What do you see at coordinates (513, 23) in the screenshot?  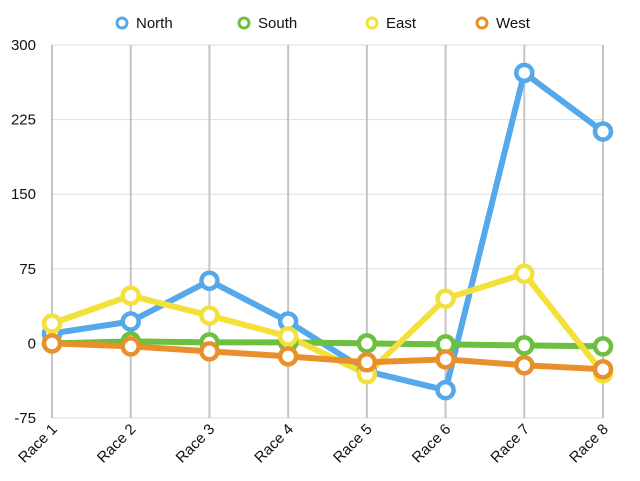 I see `legend-label: West` at bounding box center [513, 23].